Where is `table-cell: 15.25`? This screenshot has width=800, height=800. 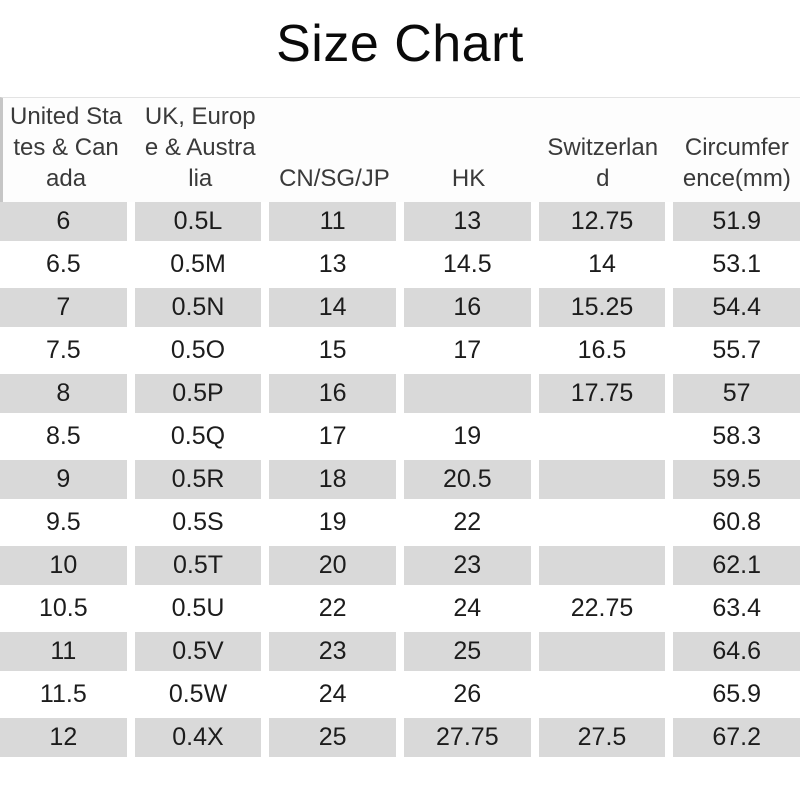
table-cell: 15.25 is located at coordinates (602, 307).